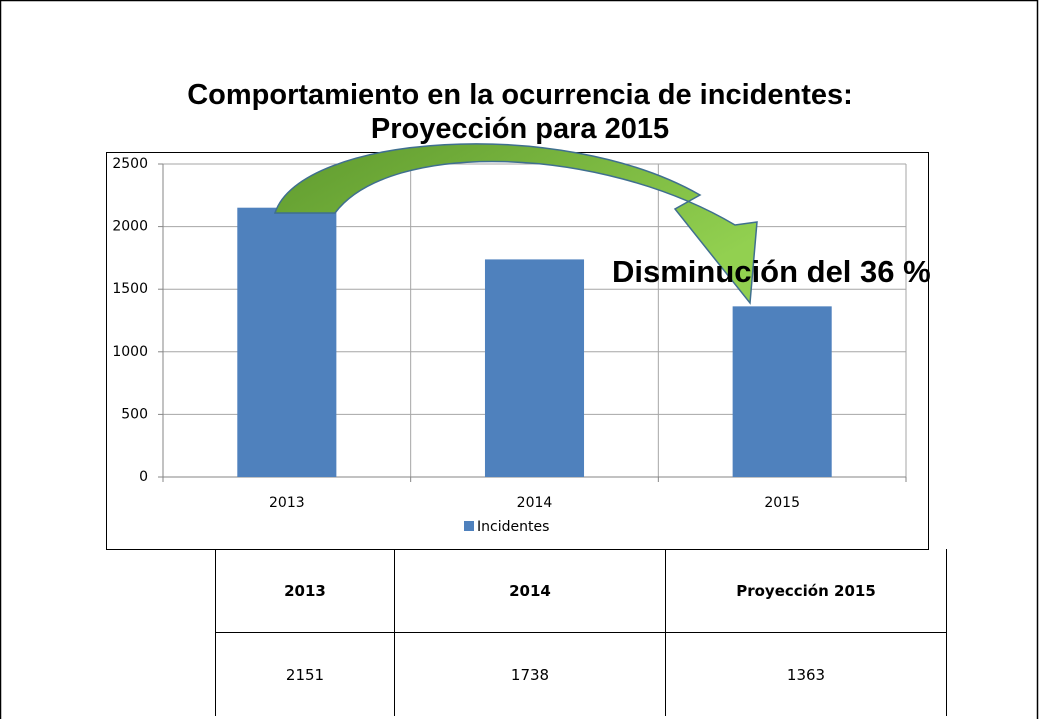 The image size is (1039, 719). Describe the element at coordinates (287, 503) in the screenshot. I see `x-tick-label: 2013` at that location.